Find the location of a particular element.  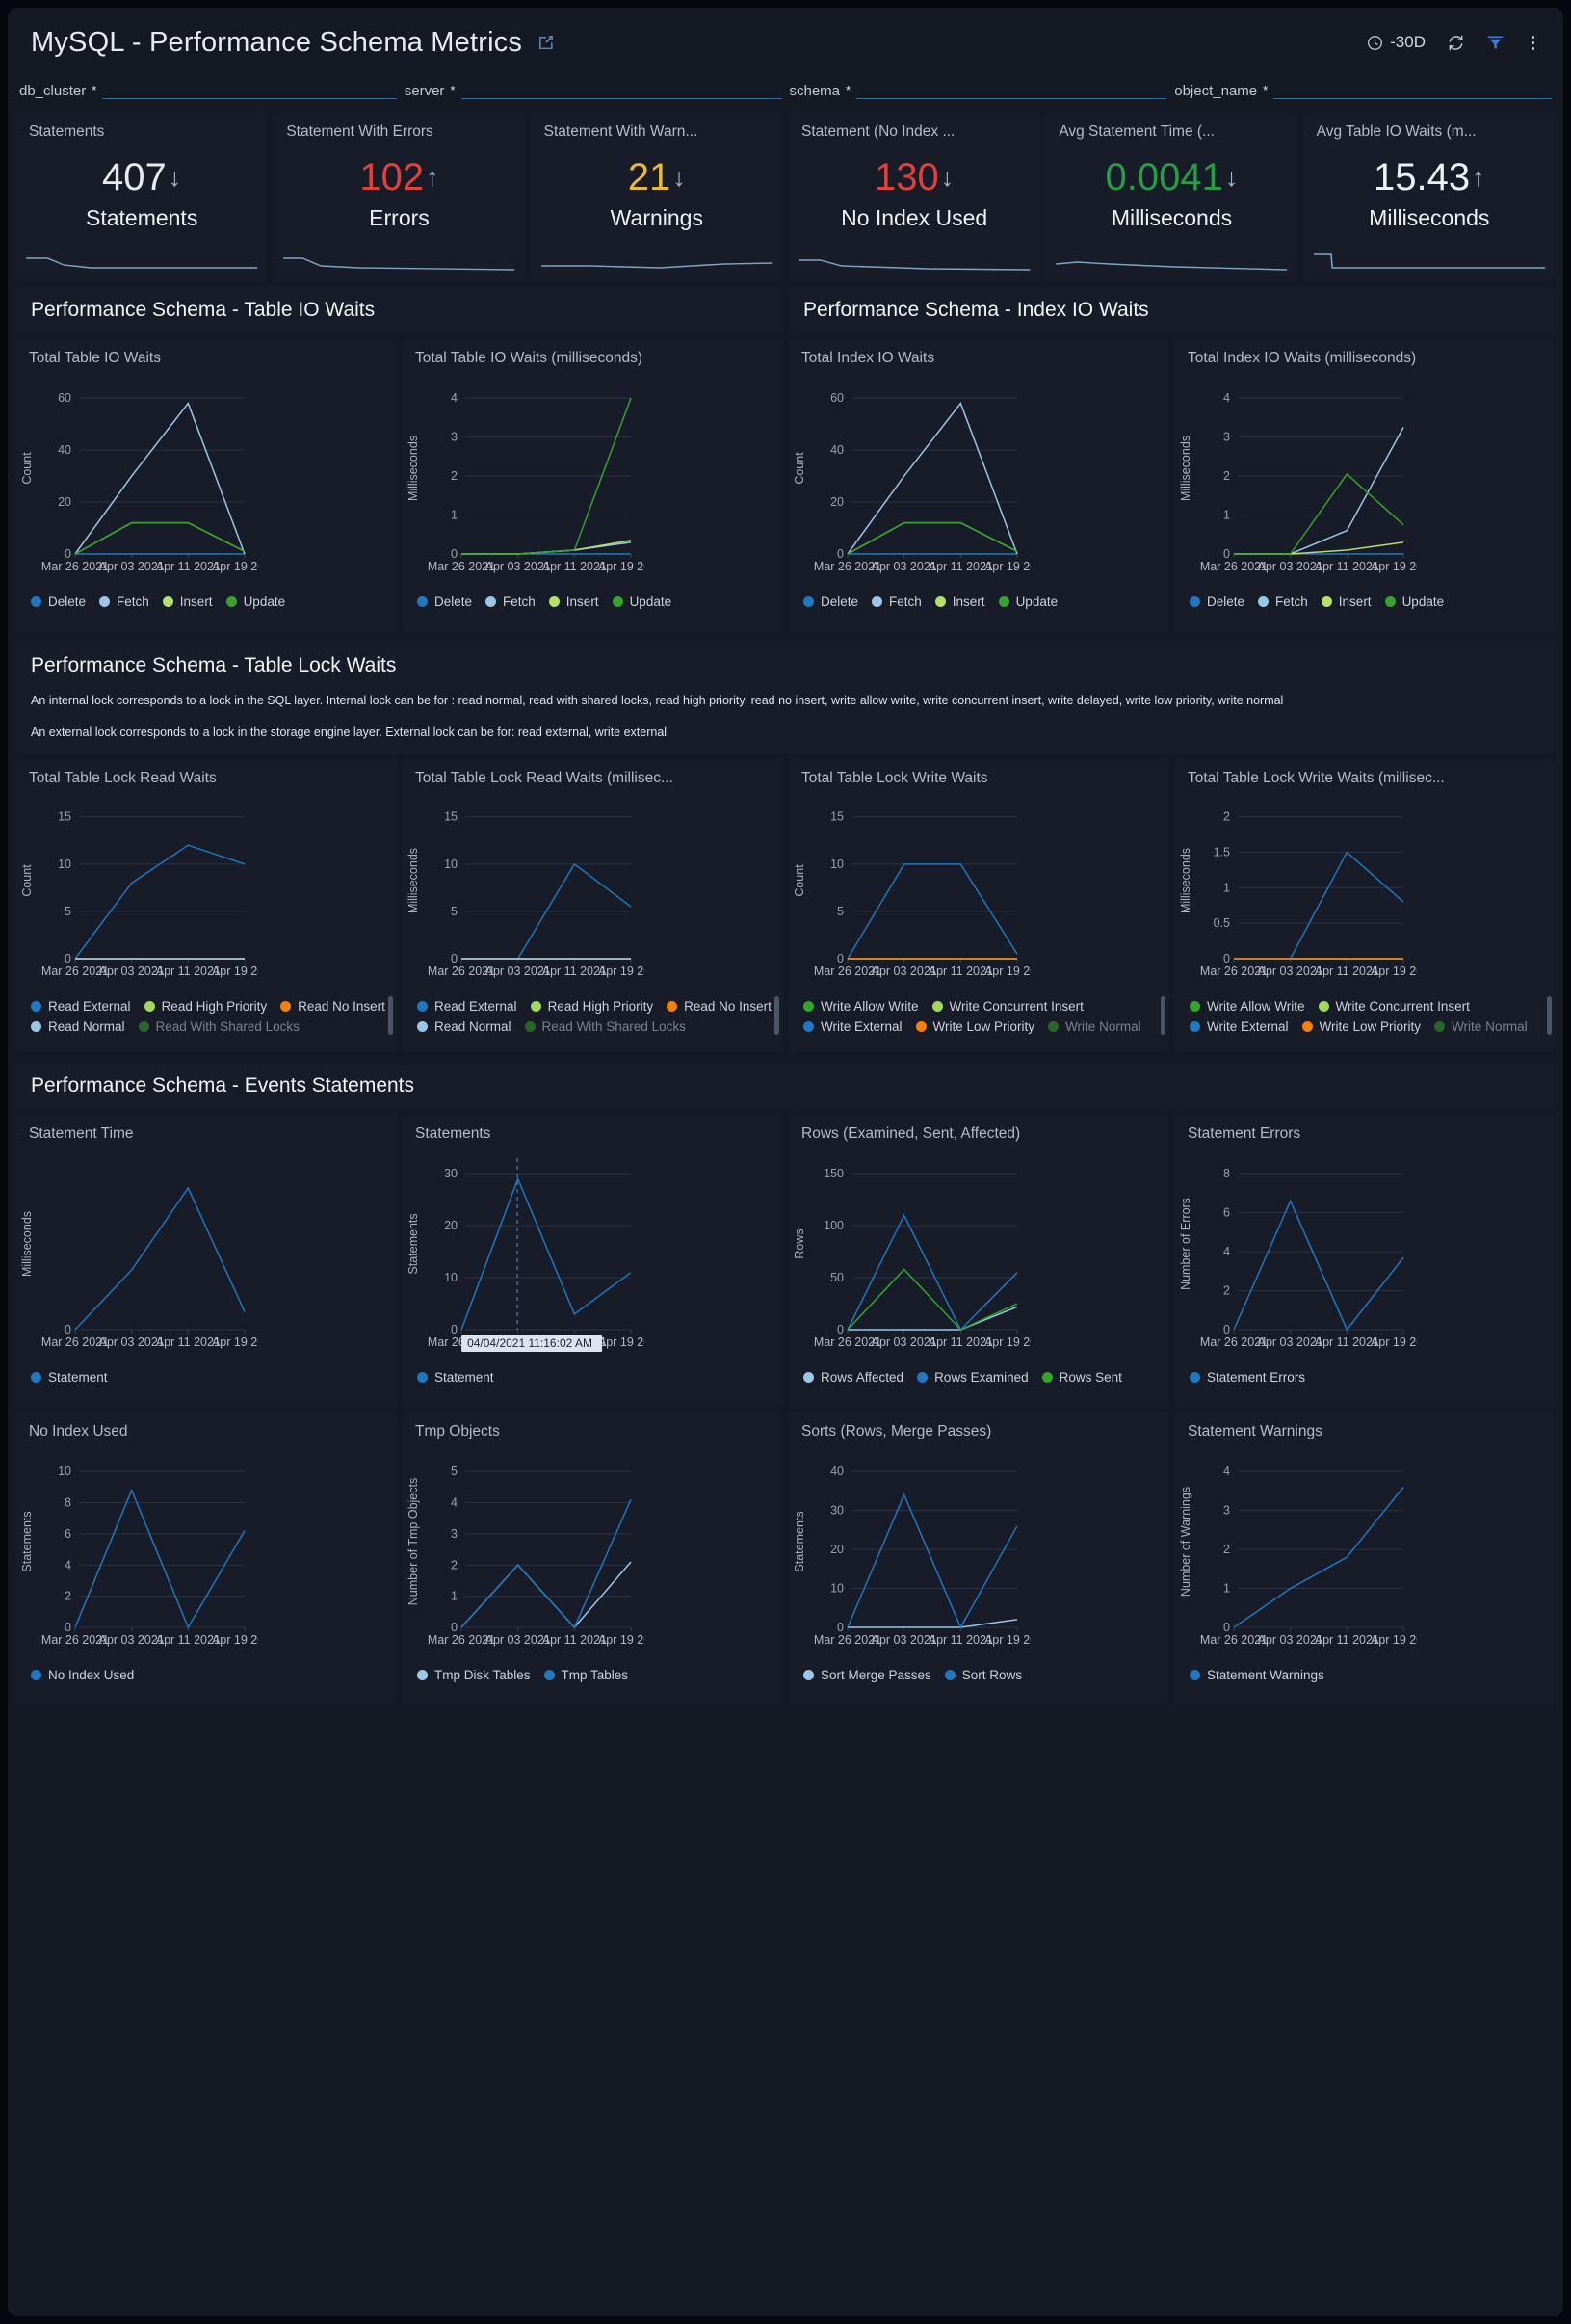

variable-object-name: object_name * is located at coordinates (1363, 90).